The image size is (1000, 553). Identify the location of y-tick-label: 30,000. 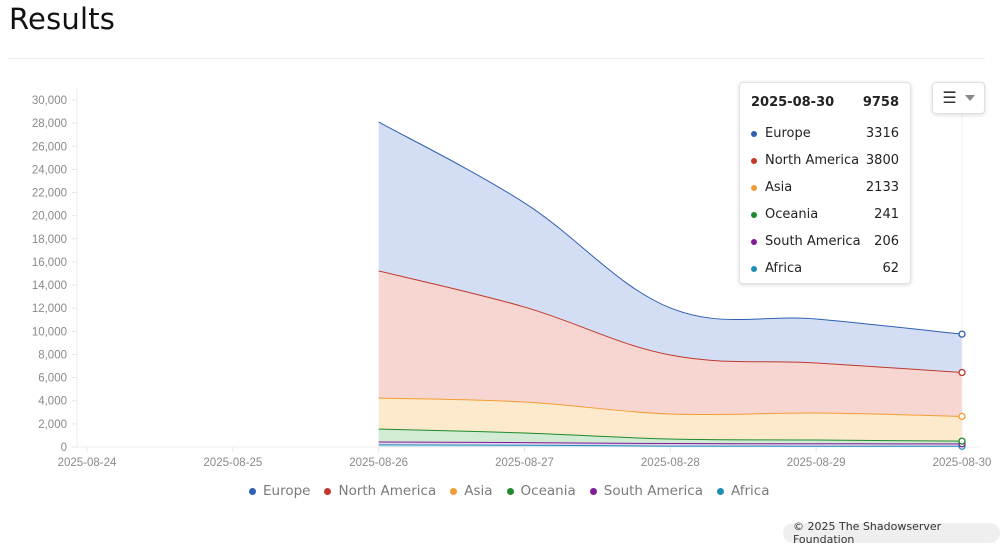
(49, 101).